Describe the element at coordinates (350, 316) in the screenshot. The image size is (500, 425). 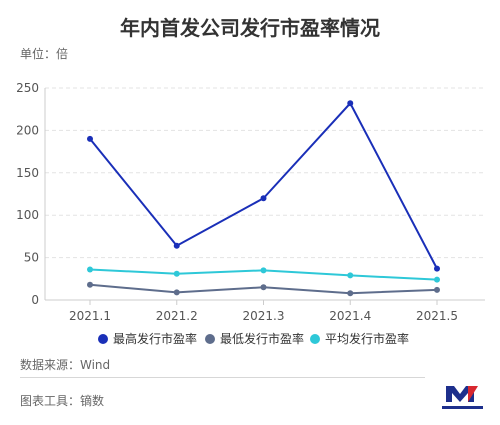
I see `x-tick-label: 2021.4` at that location.